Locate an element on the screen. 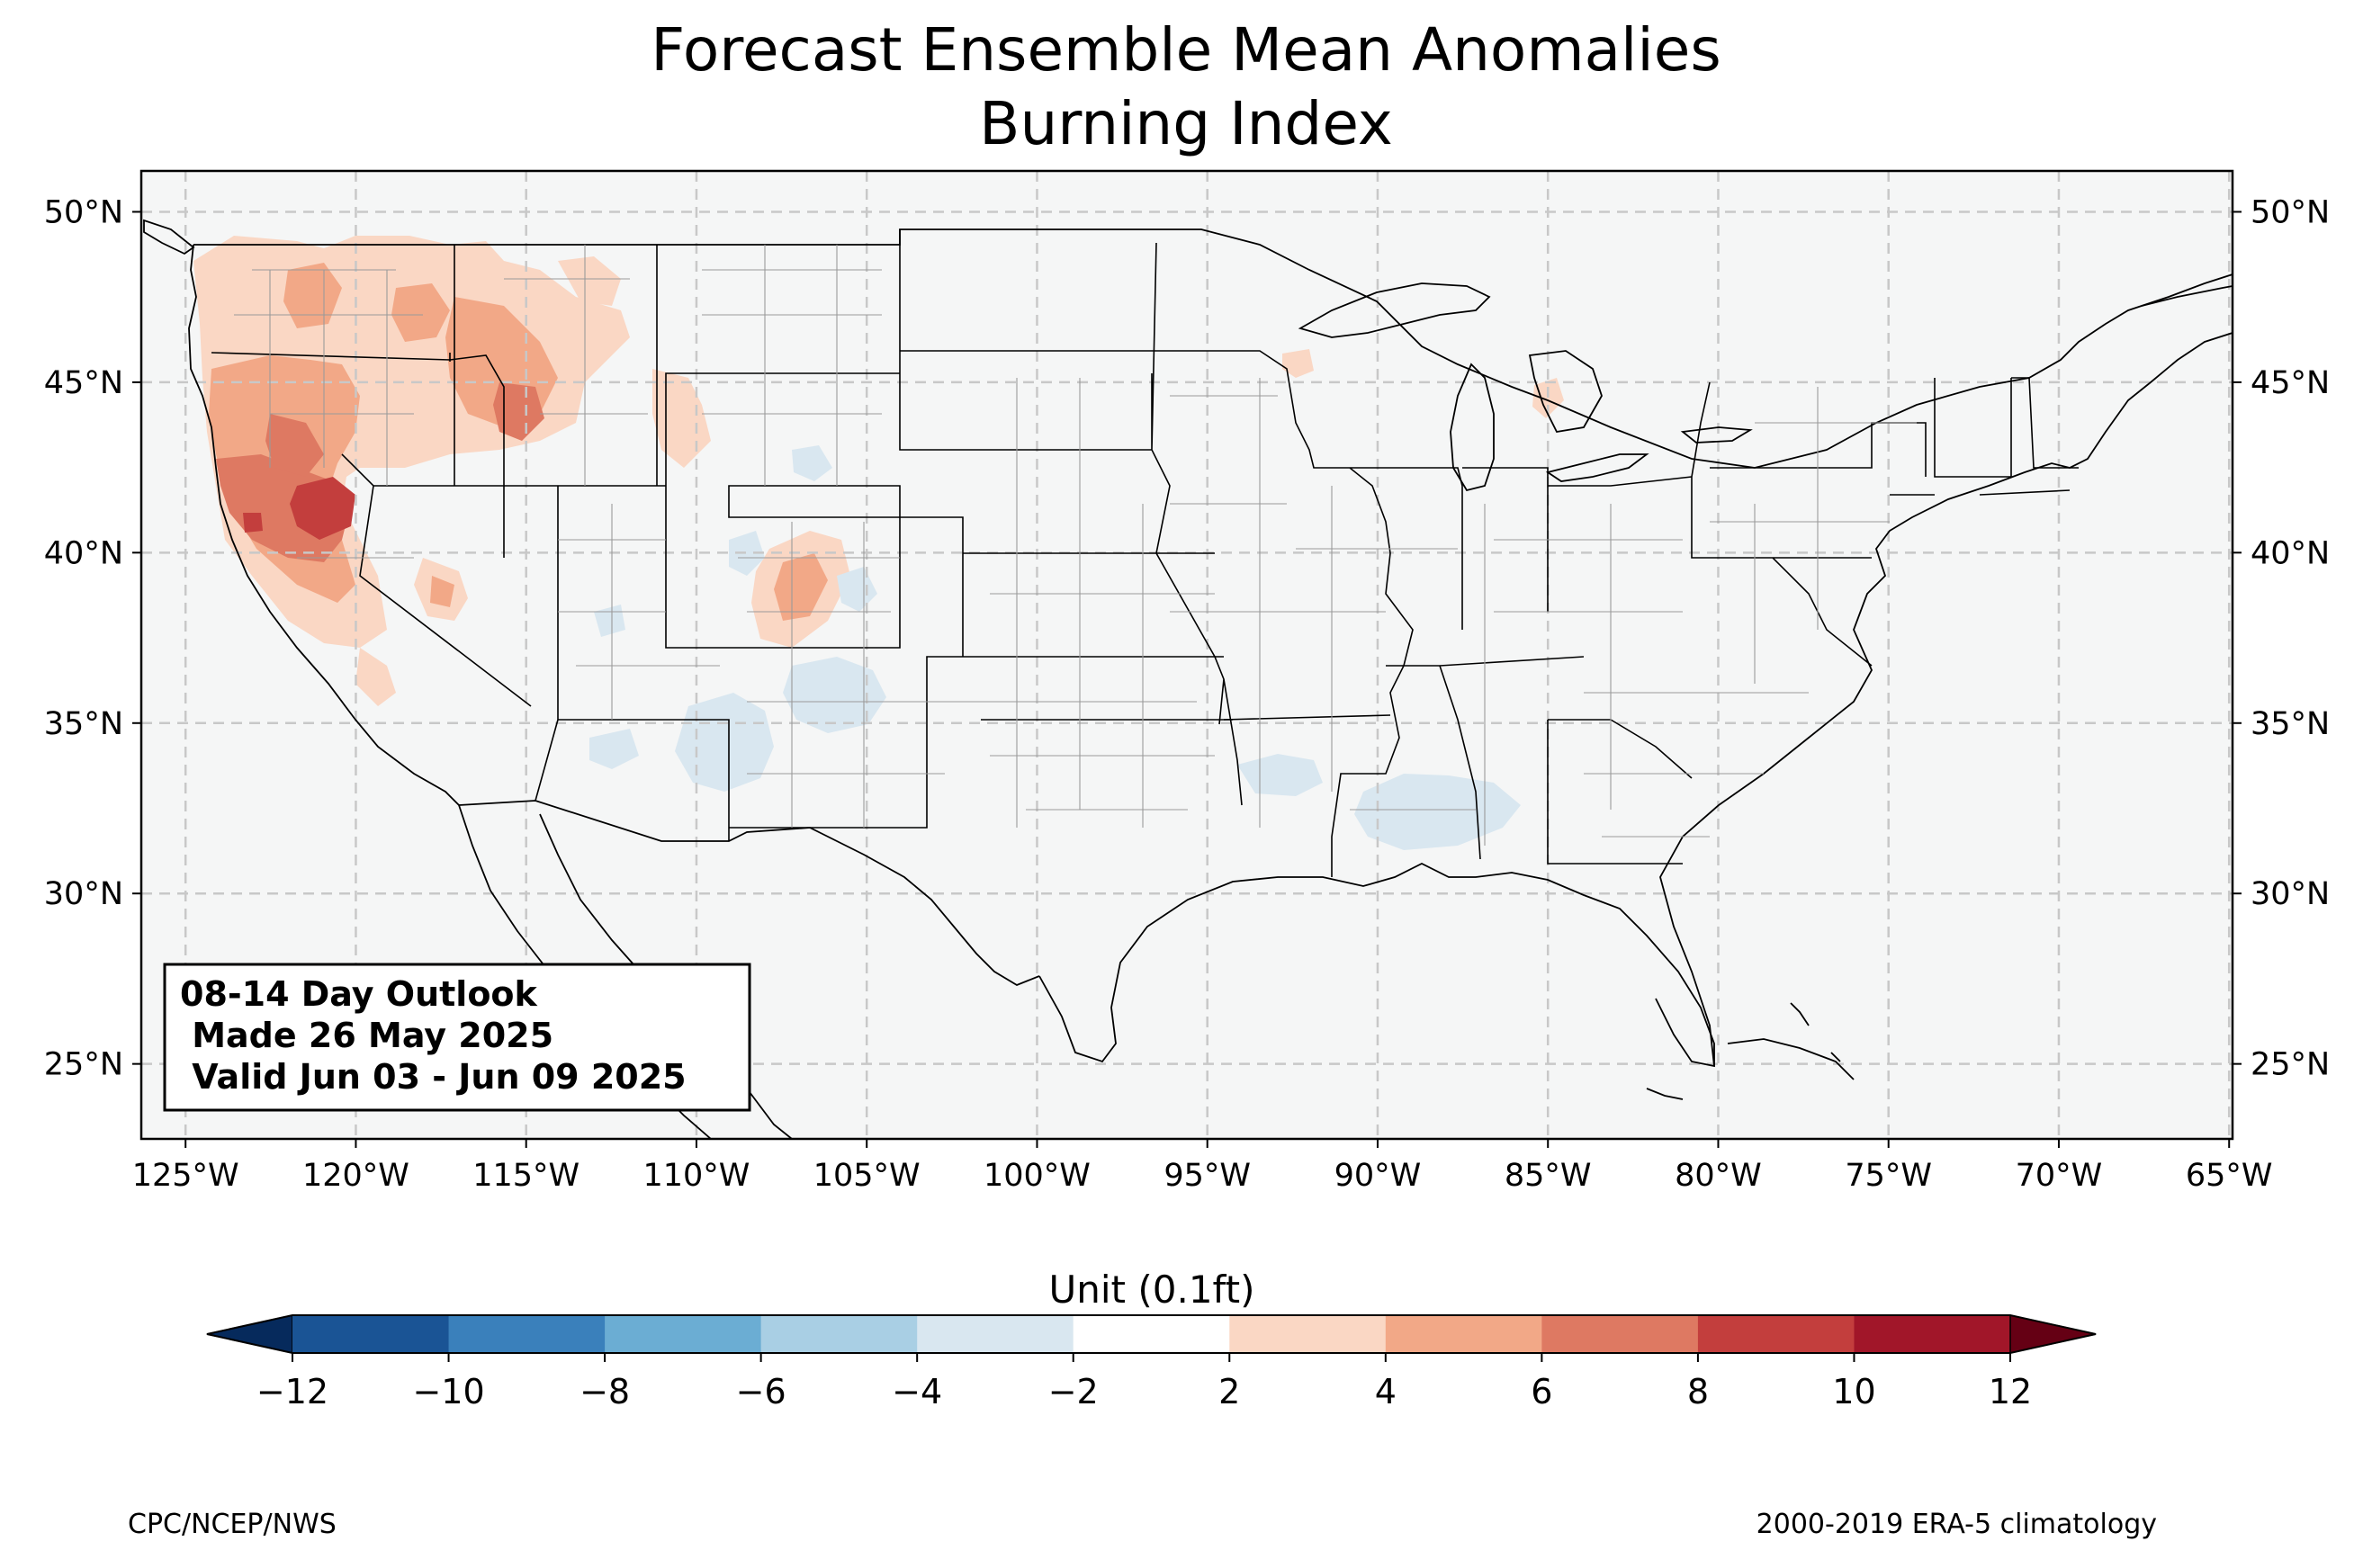  anomaly-region-ms-negative is located at coordinates (1280, 775).